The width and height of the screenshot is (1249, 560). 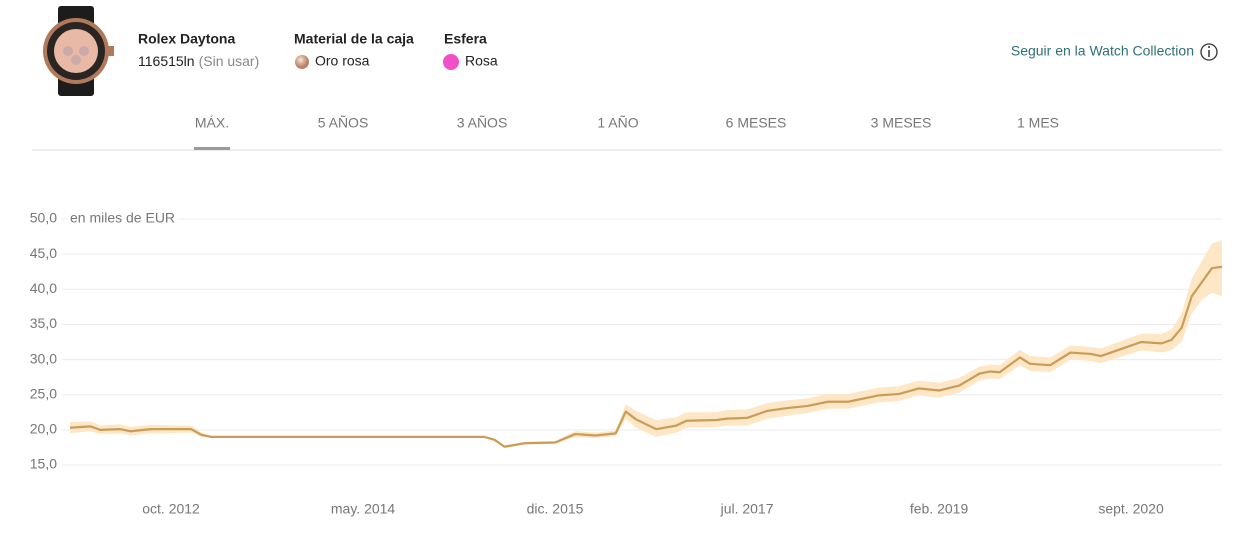 I want to click on y-tick-label: 35,0, so click(x=43, y=323).